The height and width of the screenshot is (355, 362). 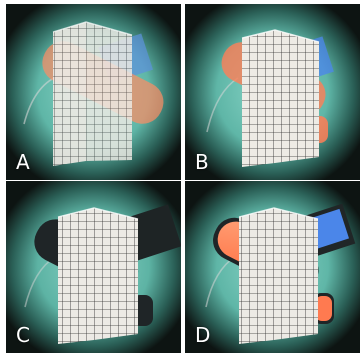 I want to click on panel-d-label: D, so click(x=203, y=335).